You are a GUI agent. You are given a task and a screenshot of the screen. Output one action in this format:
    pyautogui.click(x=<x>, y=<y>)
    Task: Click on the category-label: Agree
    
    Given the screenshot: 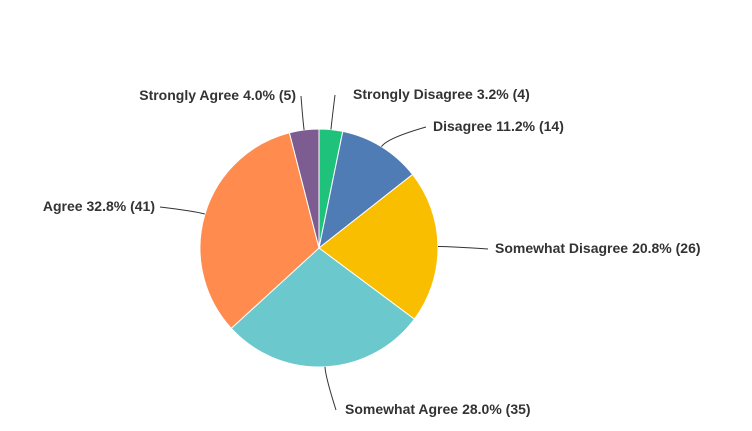 What is the action you would take?
    pyautogui.click(x=63, y=206)
    